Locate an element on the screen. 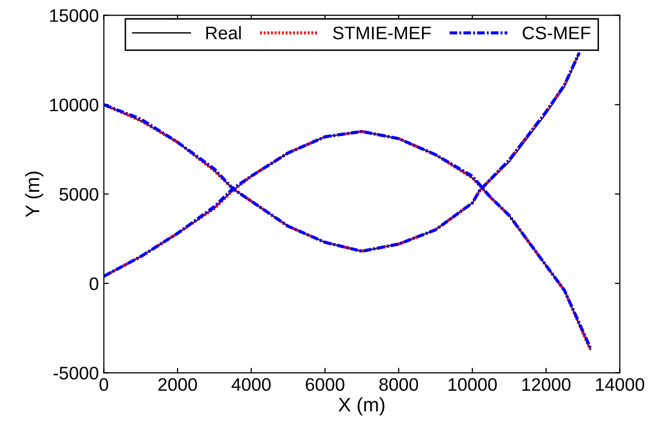 The image size is (649, 436). legend-label: CS-MEF is located at coordinates (556, 33).